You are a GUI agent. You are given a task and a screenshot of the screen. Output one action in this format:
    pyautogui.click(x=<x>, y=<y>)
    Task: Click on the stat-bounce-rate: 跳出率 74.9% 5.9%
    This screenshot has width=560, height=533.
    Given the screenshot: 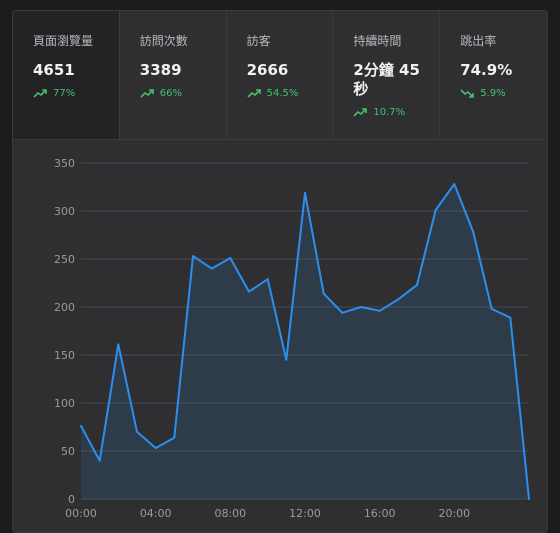 What is the action you would take?
    pyautogui.click(x=493, y=75)
    